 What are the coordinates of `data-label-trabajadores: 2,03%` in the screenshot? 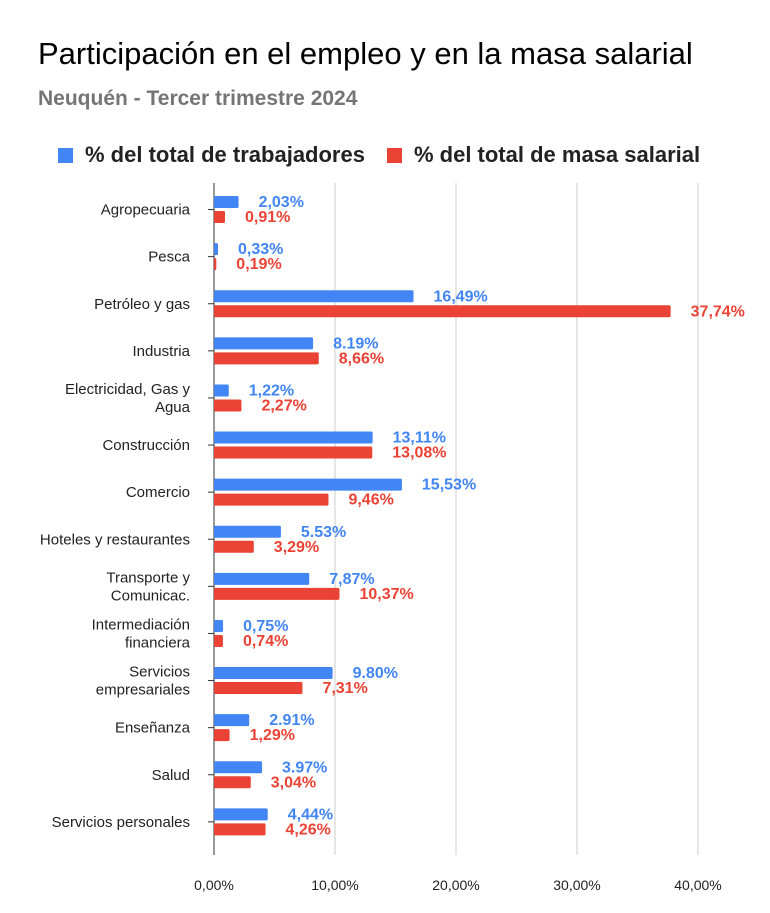 It's located at (281, 202).